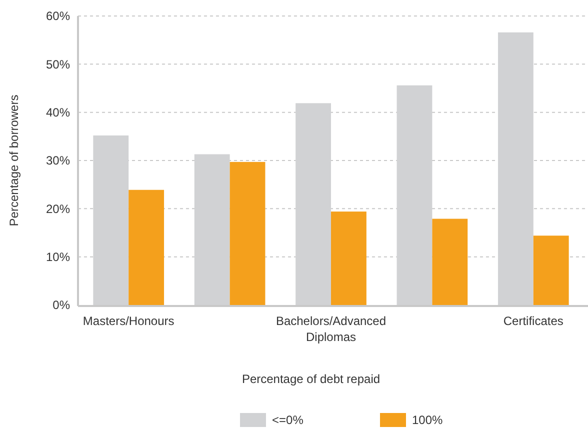  What do you see at coordinates (533, 321) in the screenshot?
I see `x-tick-label: Certificates` at bounding box center [533, 321].